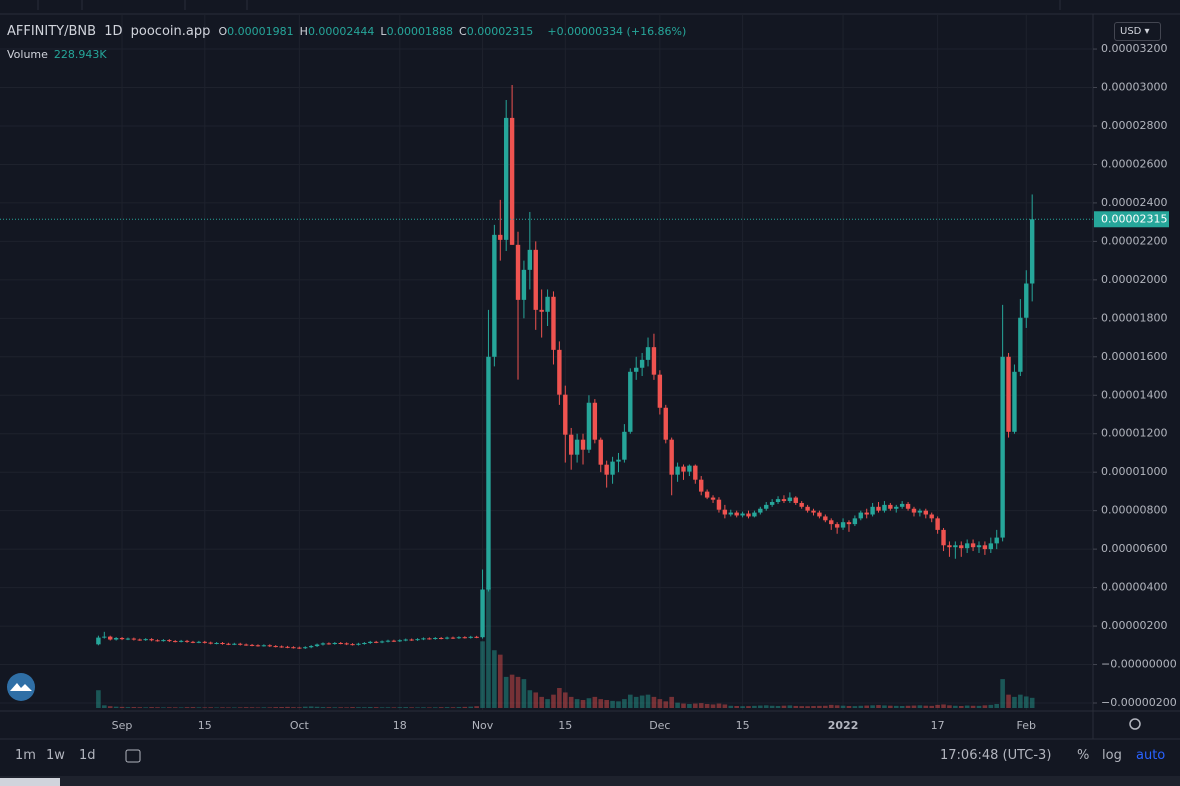  I want to click on currency-select: USD ▾, so click(1137, 31).